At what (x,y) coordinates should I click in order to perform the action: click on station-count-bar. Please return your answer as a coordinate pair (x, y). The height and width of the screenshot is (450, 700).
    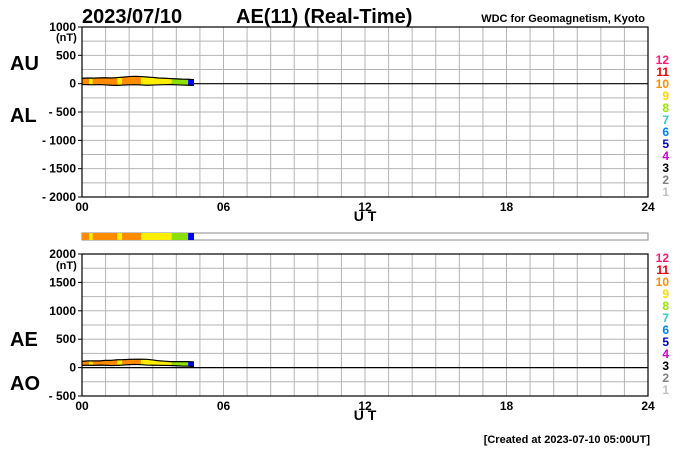
    Looking at the image, I should click on (365, 236).